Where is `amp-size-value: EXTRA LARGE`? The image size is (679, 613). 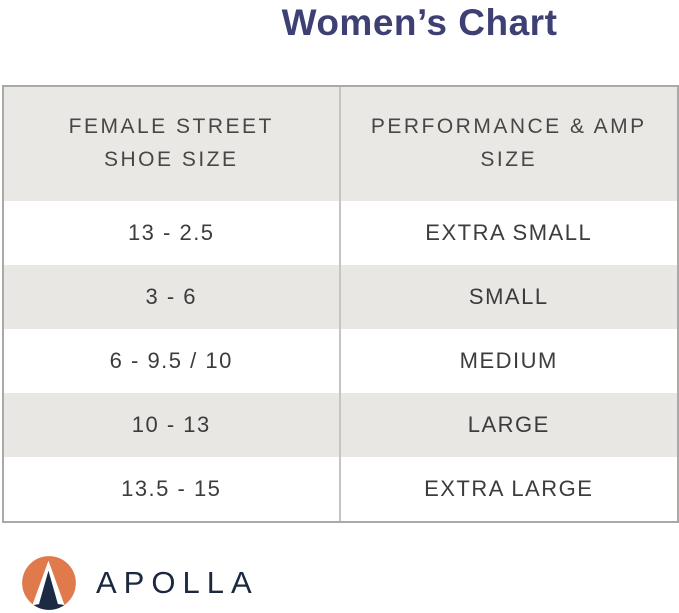
amp-size-value: EXTRA LARGE is located at coordinates (509, 488).